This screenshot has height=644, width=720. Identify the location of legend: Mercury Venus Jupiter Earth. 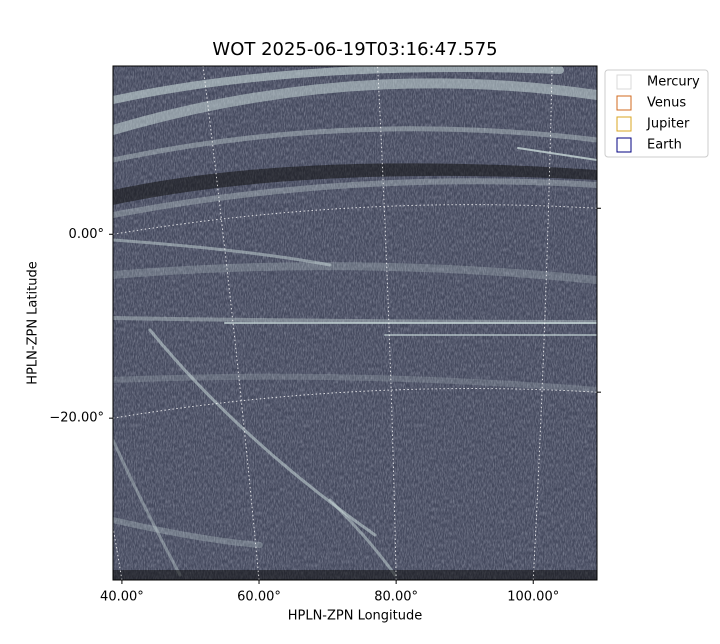
(656, 113).